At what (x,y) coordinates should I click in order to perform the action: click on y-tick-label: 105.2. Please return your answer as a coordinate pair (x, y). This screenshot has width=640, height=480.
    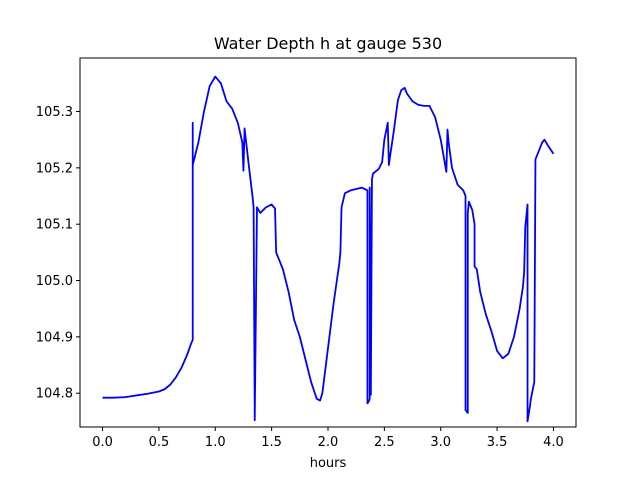
    Looking at the image, I should click on (54, 168).